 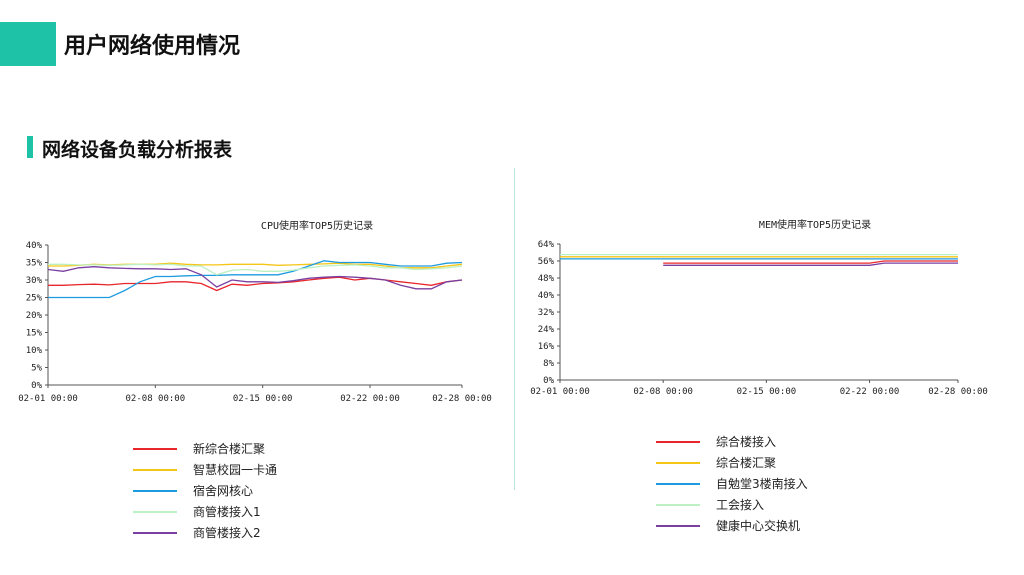 I want to click on legend-label: 综合楼接入, so click(x=746, y=442).